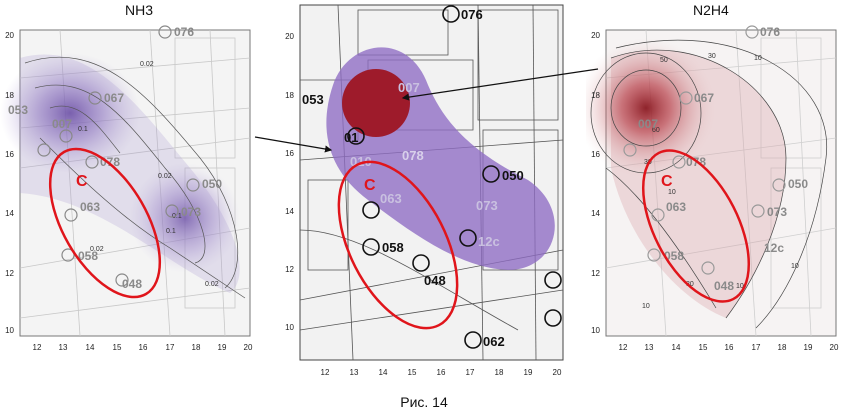 This screenshot has height=413, width=848. I want to click on map-label: 01, so click(351, 137).